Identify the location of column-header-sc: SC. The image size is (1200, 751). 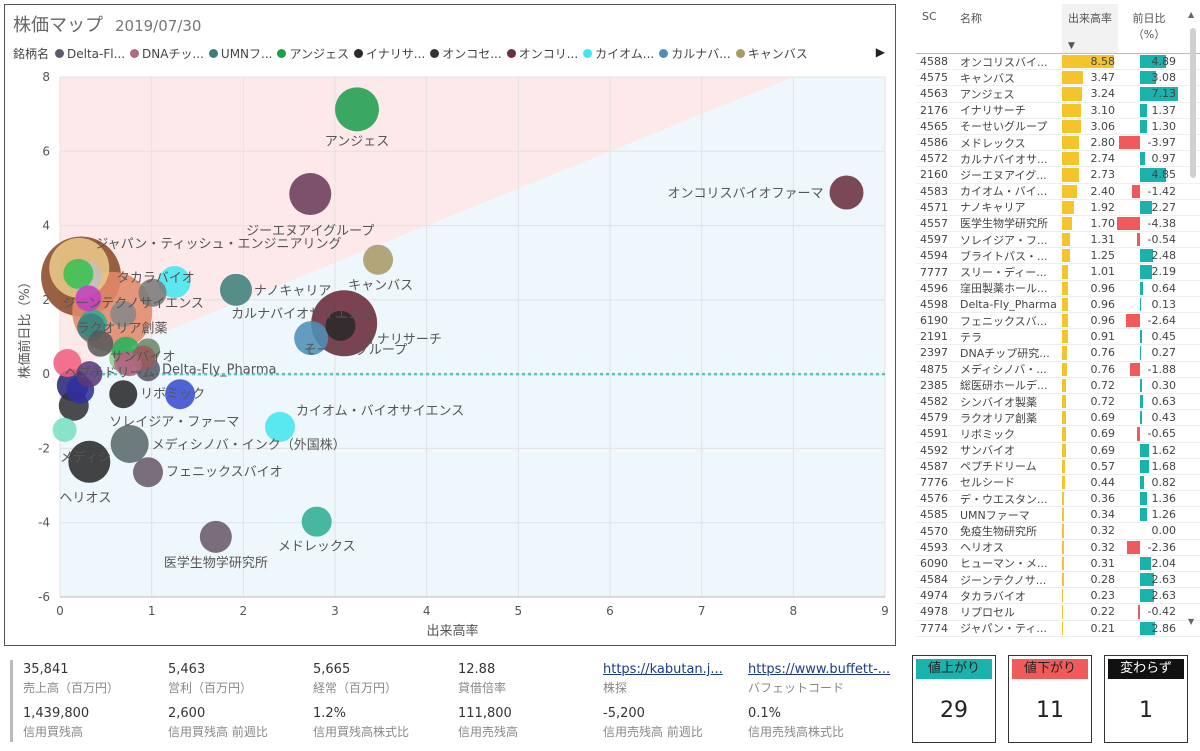
(929, 16).